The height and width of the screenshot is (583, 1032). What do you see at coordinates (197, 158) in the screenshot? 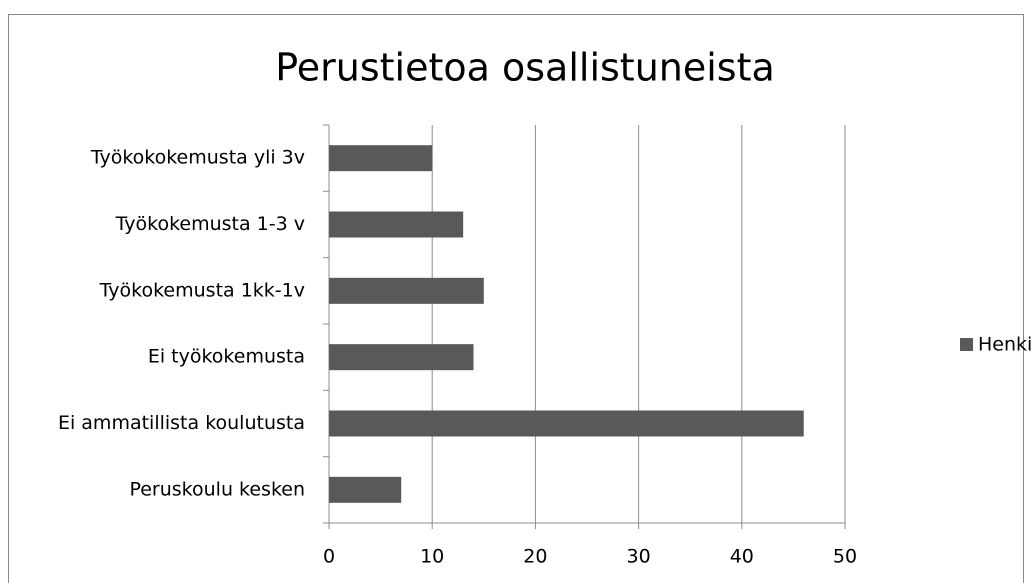
I see `y-tick-label: Työkokokemusta yli 3v` at bounding box center [197, 158].